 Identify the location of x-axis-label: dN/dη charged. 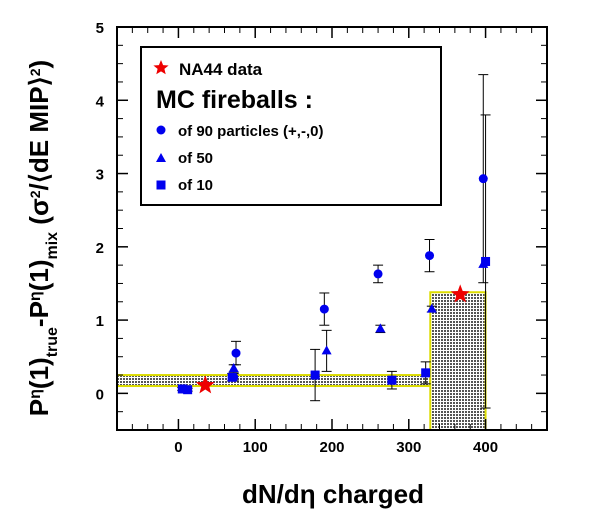
(333, 494).